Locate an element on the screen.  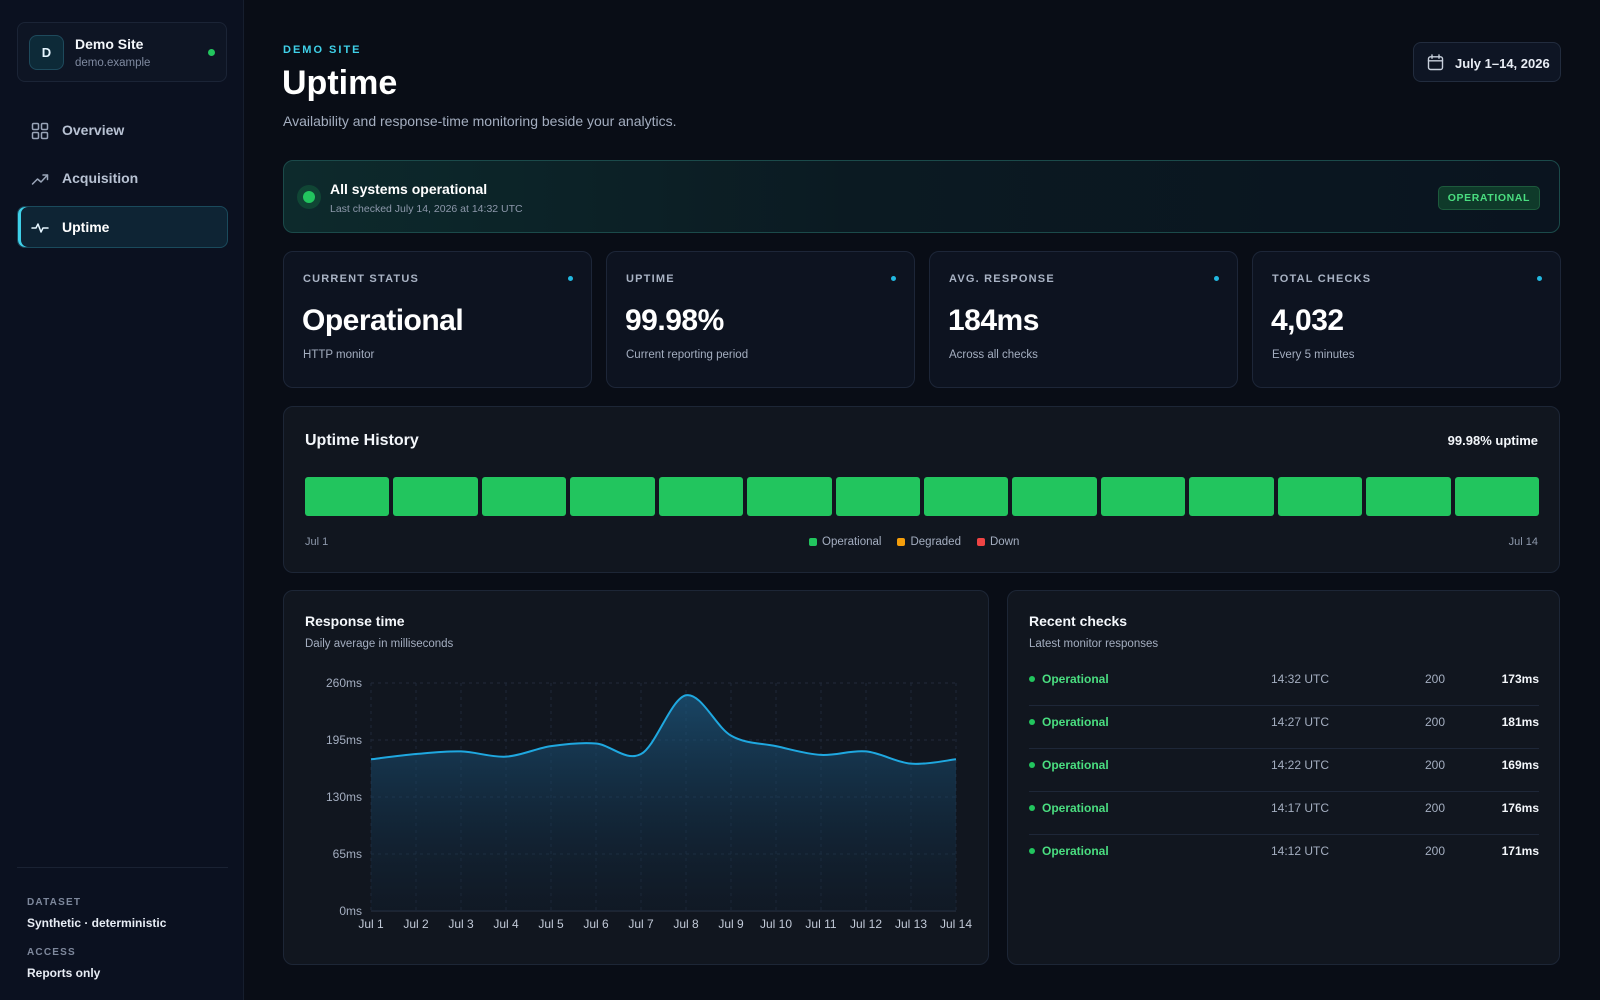
legend-swatch is located at coordinates (813, 542).